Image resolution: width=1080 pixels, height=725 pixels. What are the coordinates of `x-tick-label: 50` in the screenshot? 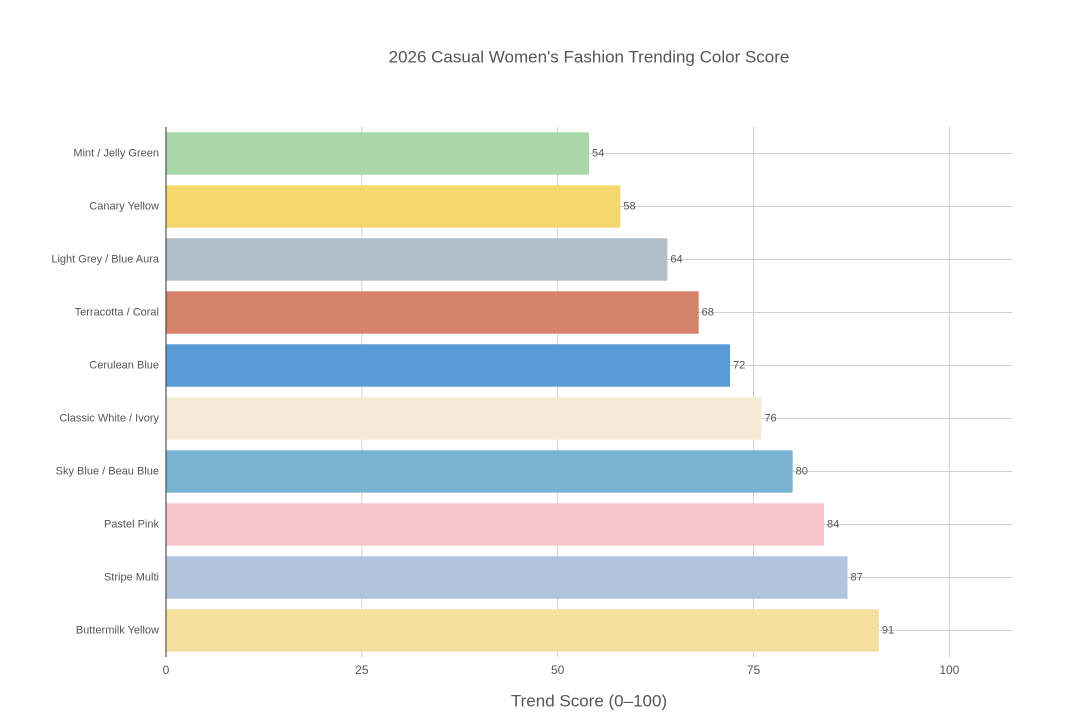 It's located at (558, 670).